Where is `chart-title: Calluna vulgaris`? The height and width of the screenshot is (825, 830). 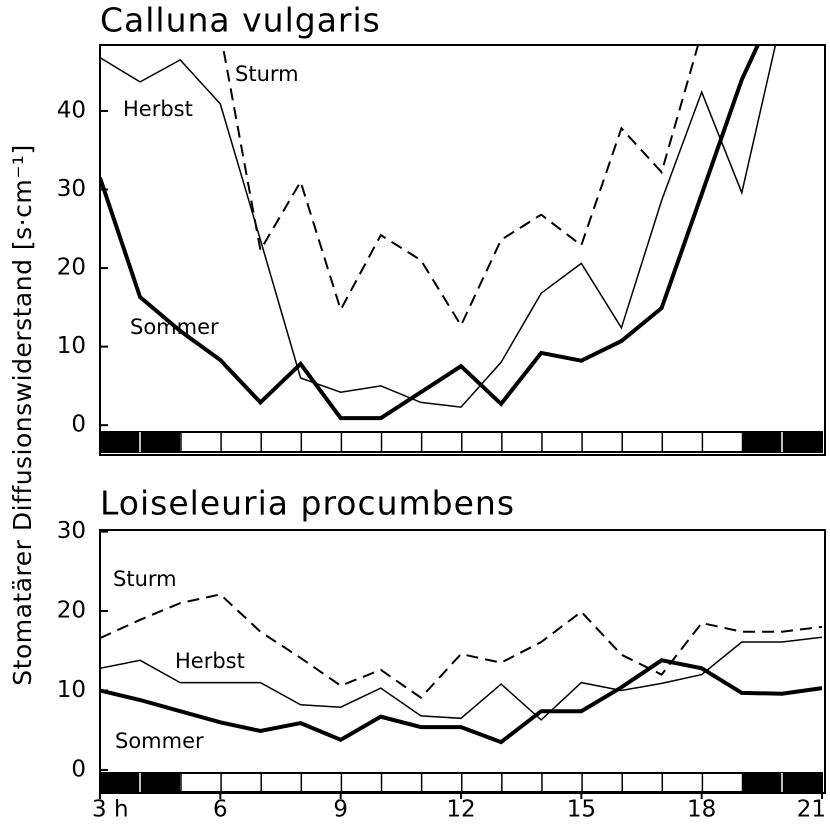
chart-title: Calluna vulgaris is located at coordinates (240, 20).